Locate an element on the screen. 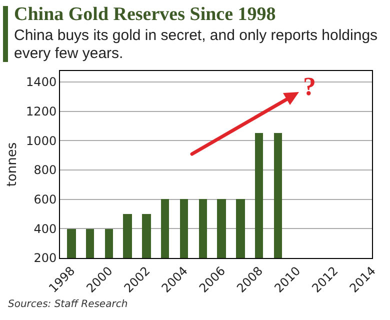  chart-subtitle: China buys its gold in secret, and only reports holdings every few years. is located at coordinates (196, 45).